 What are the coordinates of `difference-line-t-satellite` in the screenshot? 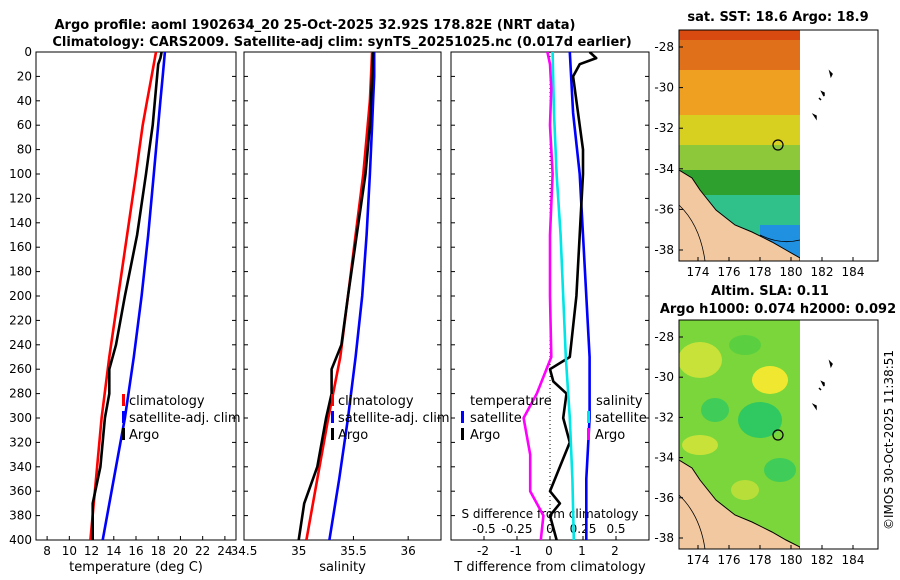 It's located at (579, 296).